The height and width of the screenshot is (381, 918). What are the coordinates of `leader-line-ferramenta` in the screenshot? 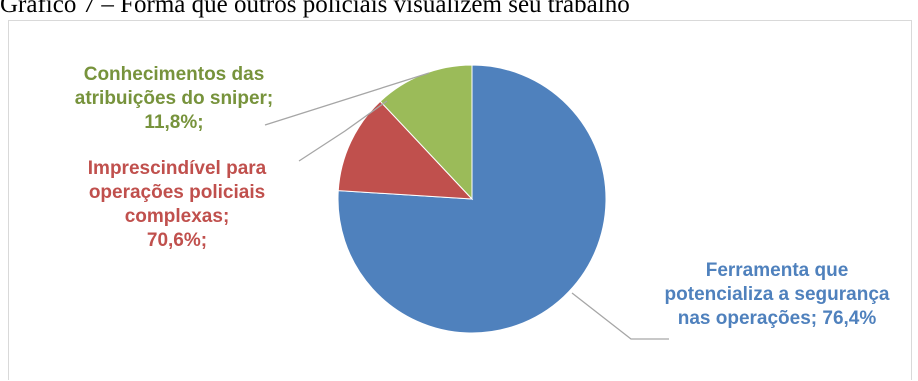 It's located at (620, 316).